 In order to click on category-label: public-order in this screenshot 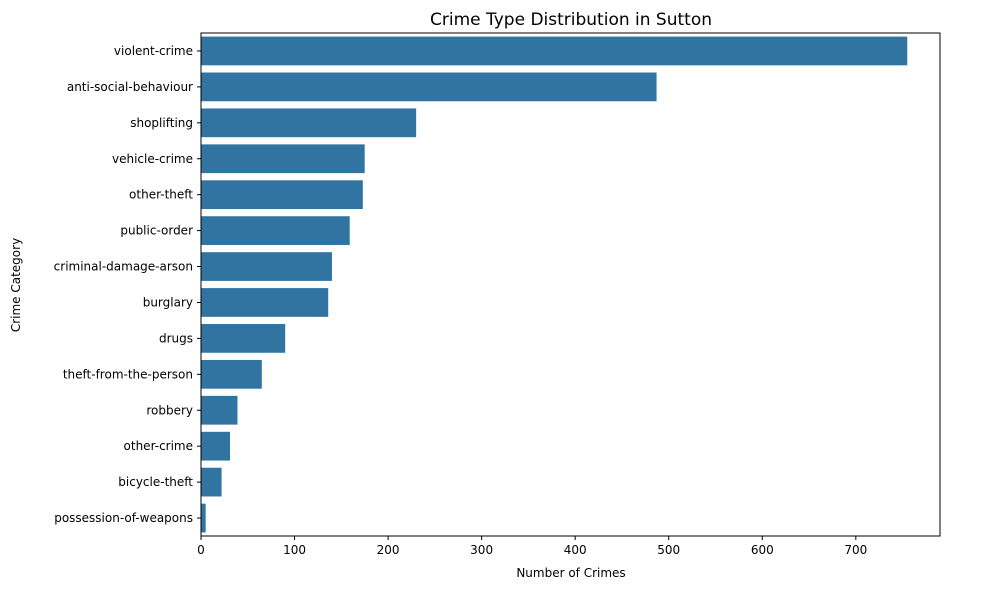, I will do `click(156, 231)`.